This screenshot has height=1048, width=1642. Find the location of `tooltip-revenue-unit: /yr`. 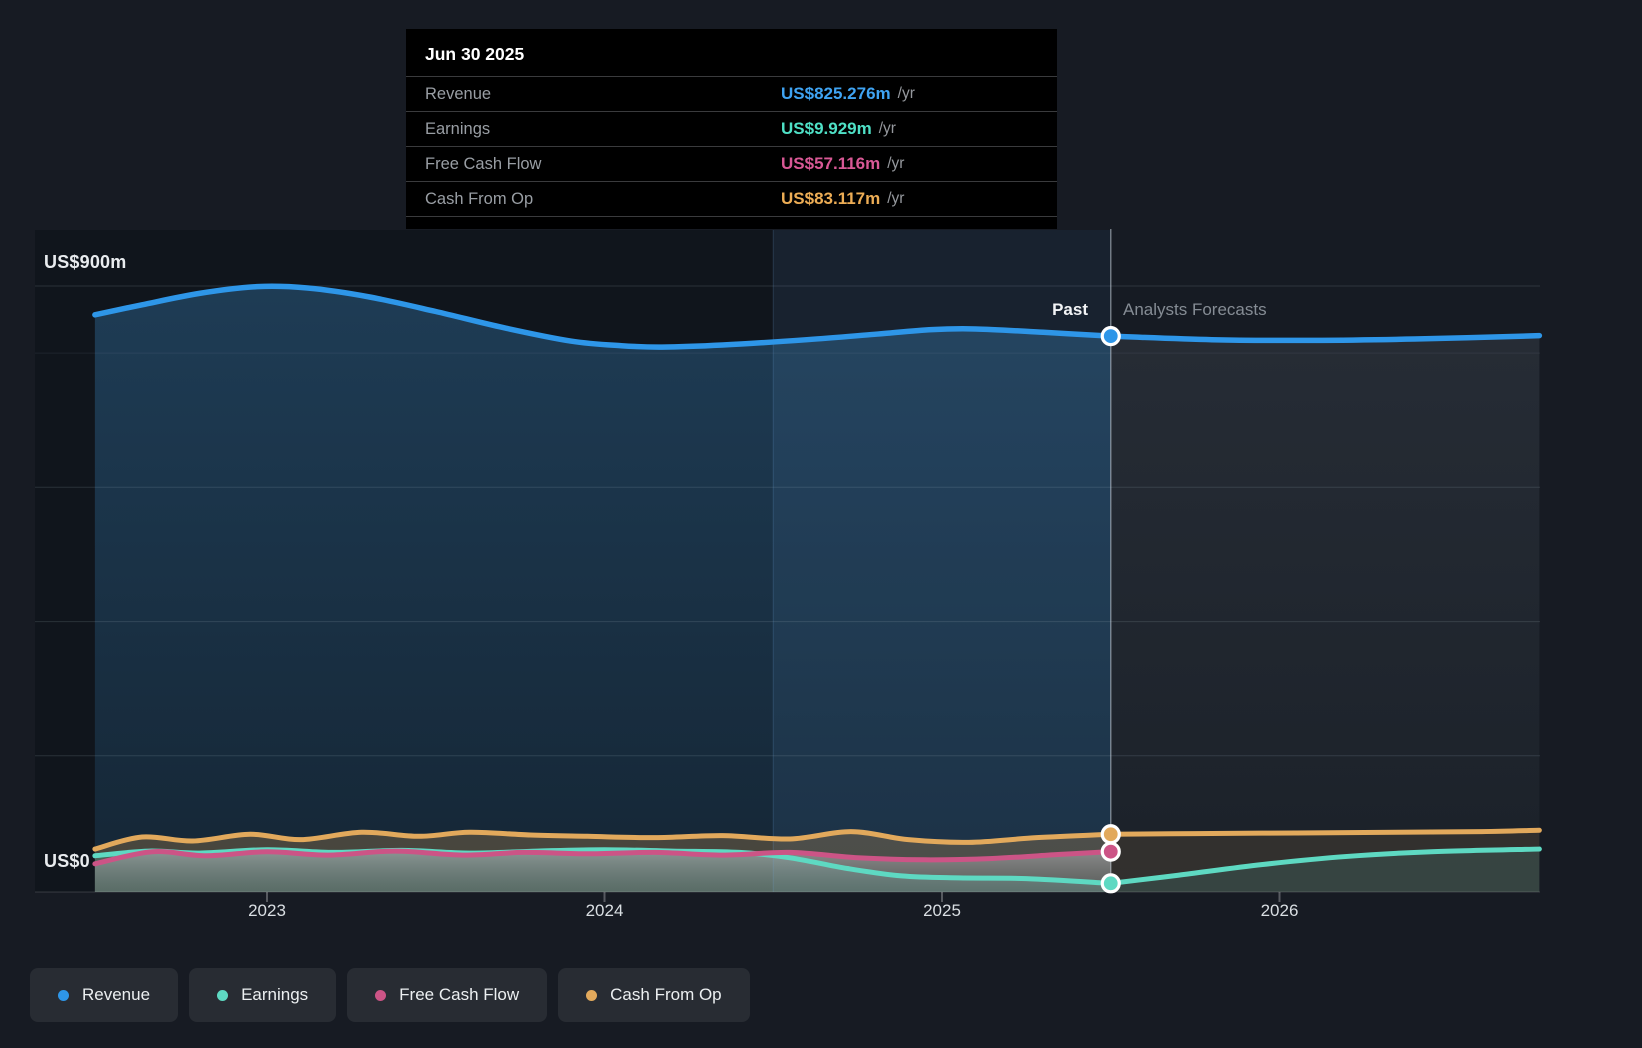

tooltip-revenue-unit: /yr is located at coordinates (906, 93).